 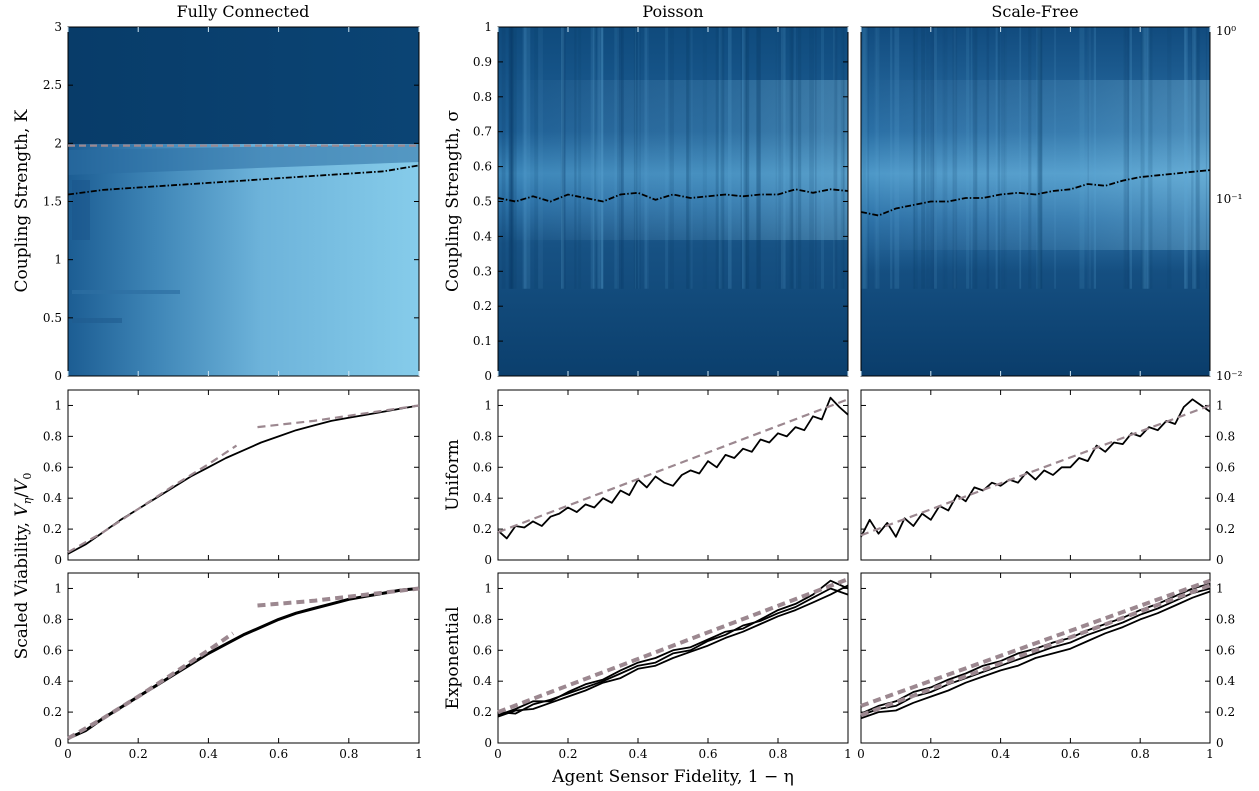 I want to click on y-tick-label: 0.2, so click(x=52, y=712).